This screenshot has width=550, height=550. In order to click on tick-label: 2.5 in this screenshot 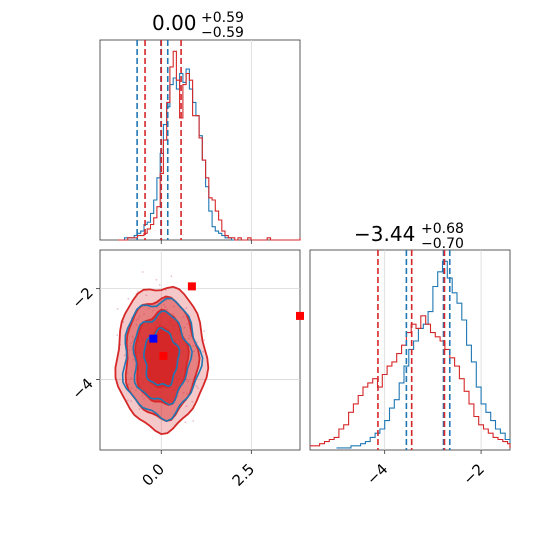, I will do `click(244, 475)`.